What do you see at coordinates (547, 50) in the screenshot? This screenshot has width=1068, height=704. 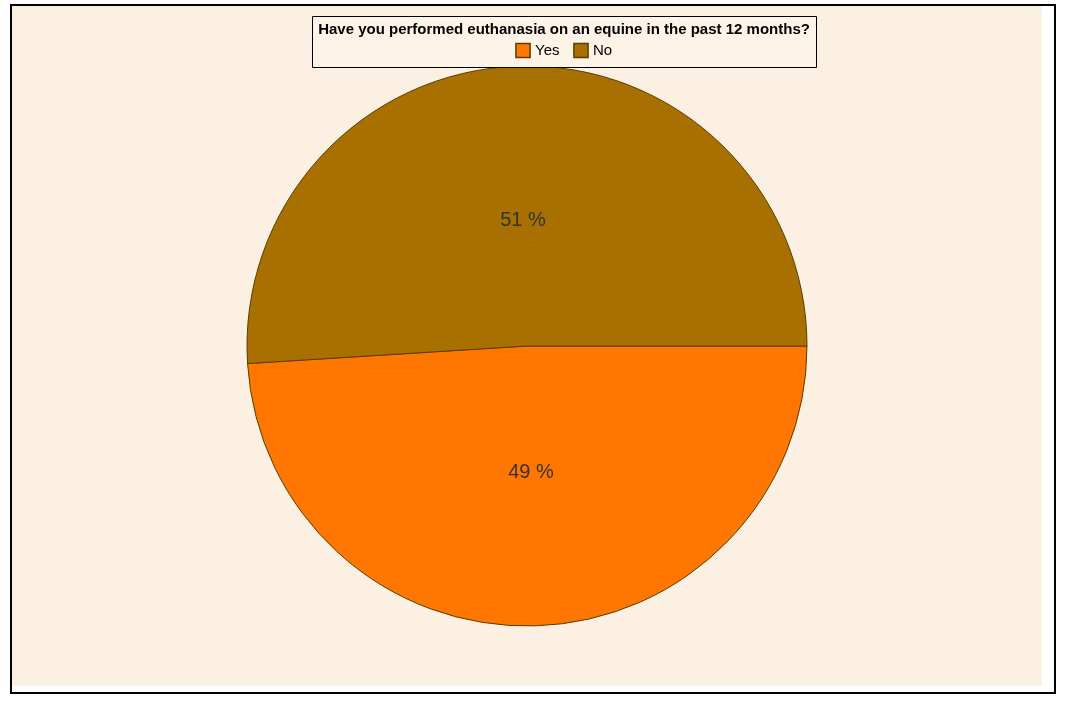 I see `legend-label: Yes` at bounding box center [547, 50].